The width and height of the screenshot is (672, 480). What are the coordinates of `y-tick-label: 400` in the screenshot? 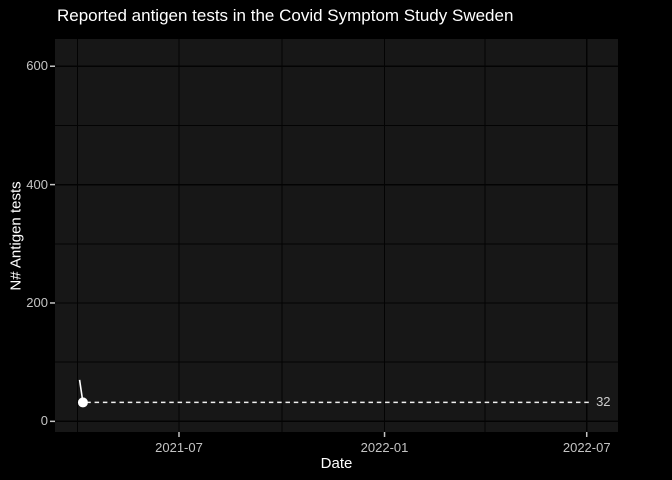 It's located at (37, 184).